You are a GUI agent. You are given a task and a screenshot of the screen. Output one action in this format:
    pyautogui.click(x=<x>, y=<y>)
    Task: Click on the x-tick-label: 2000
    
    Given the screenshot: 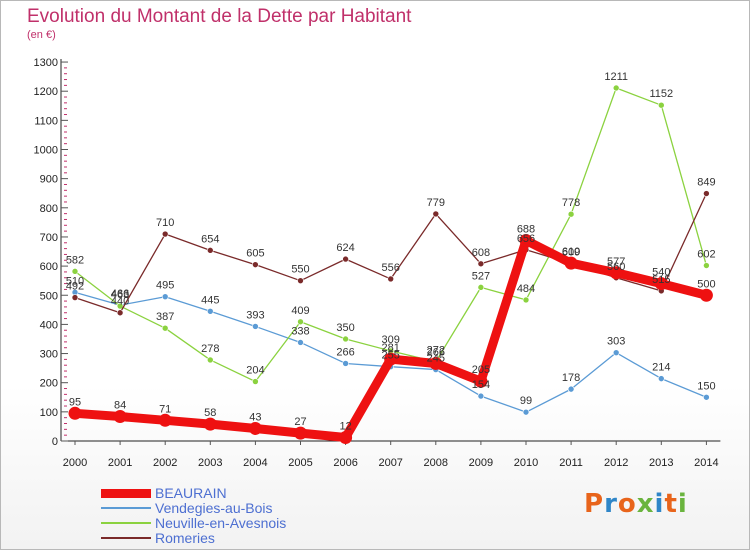 What is the action you would take?
    pyautogui.click(x=75, y=463)
    